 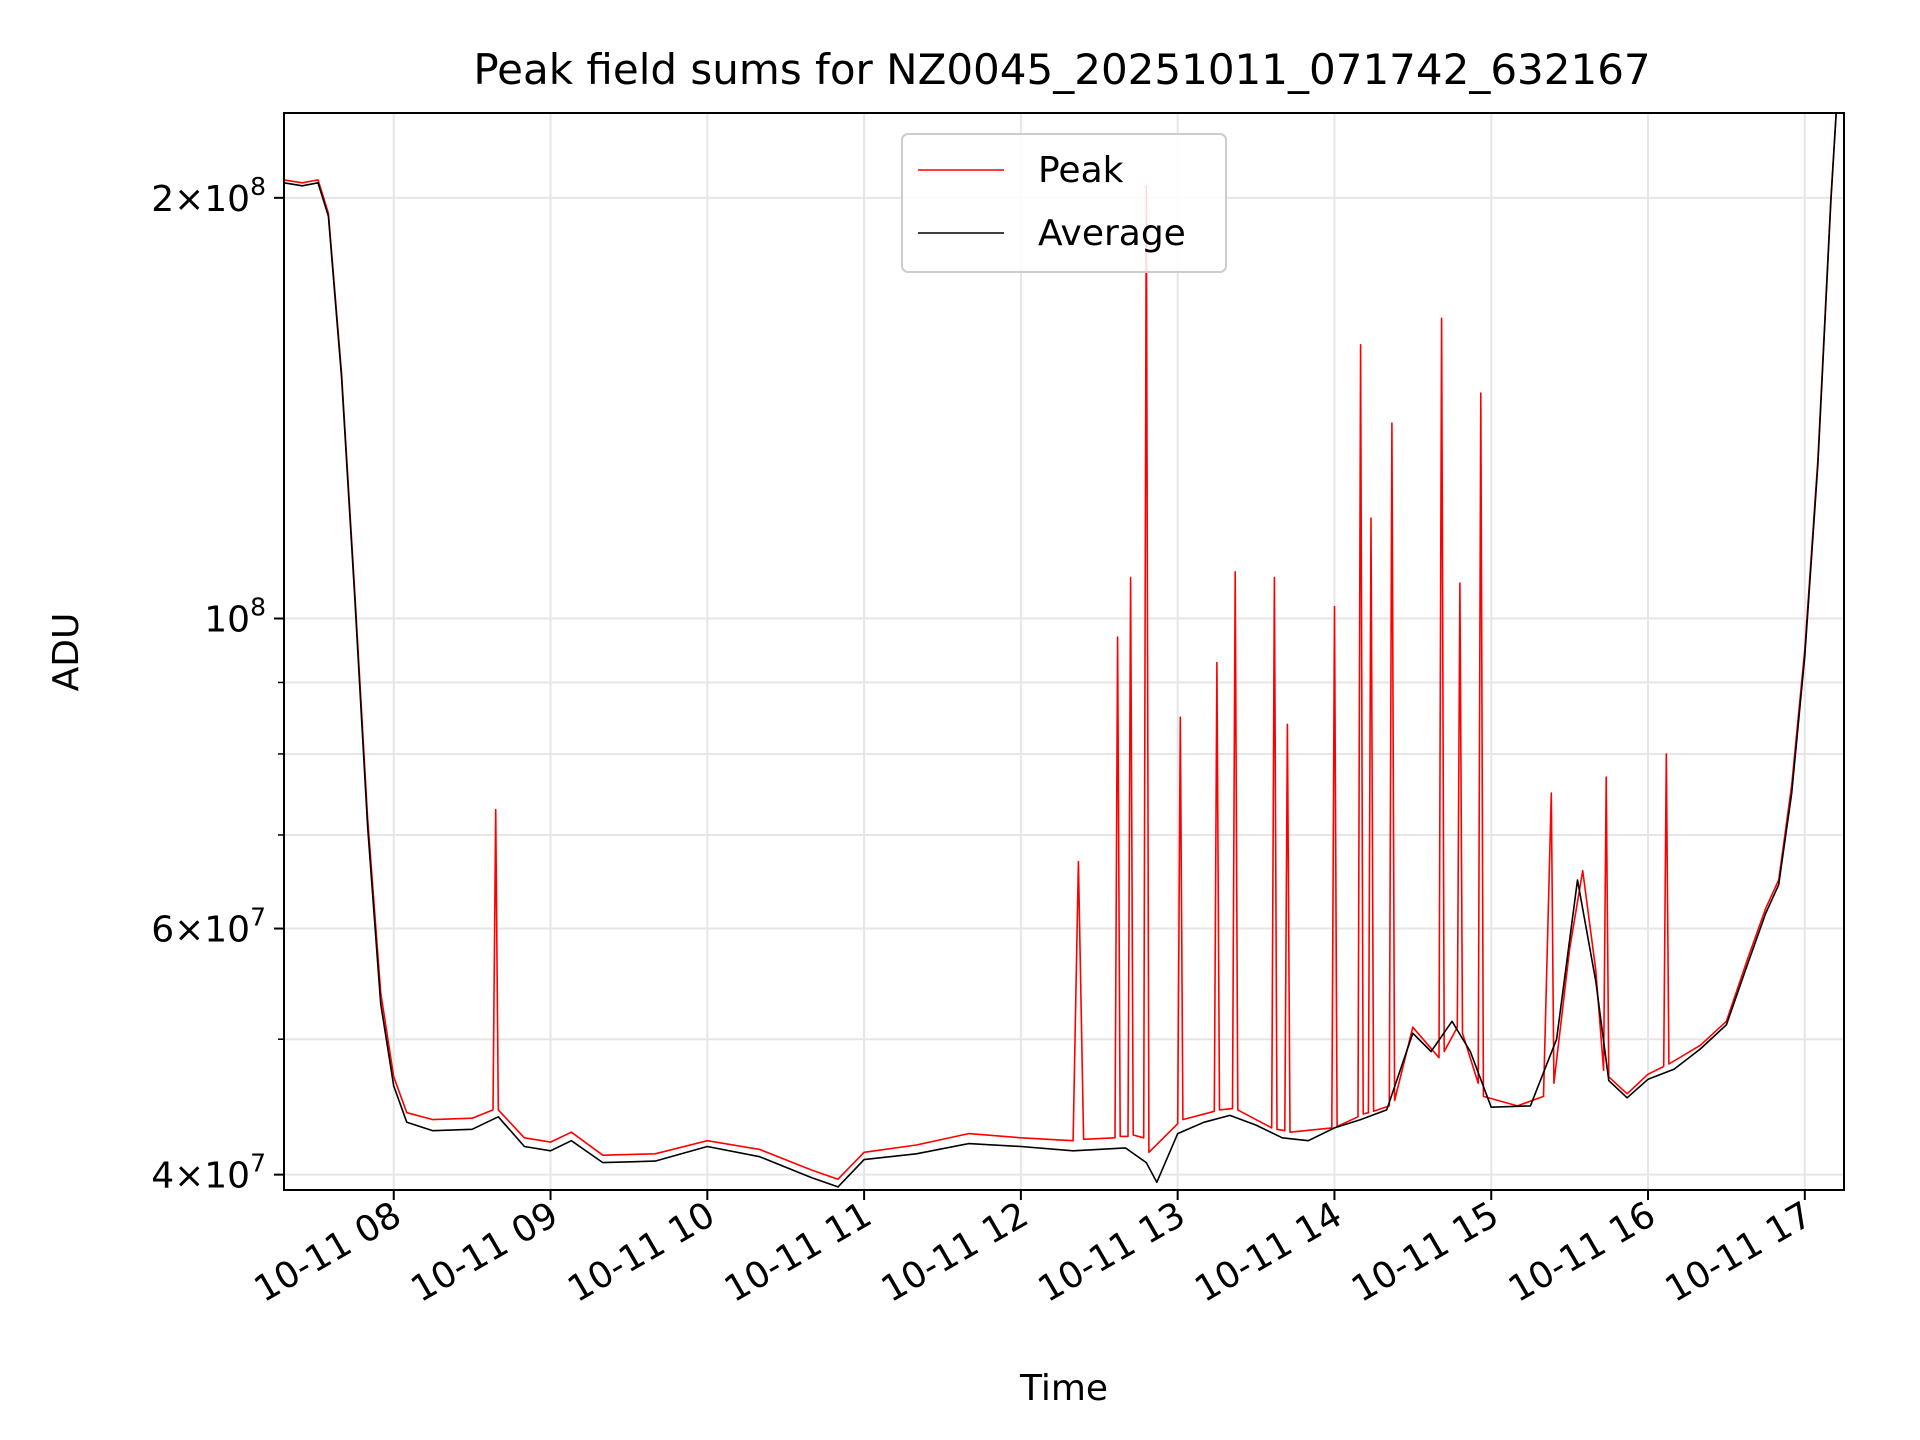 I want to click on legend-label-average: Average, so click(x=1112, y=233).